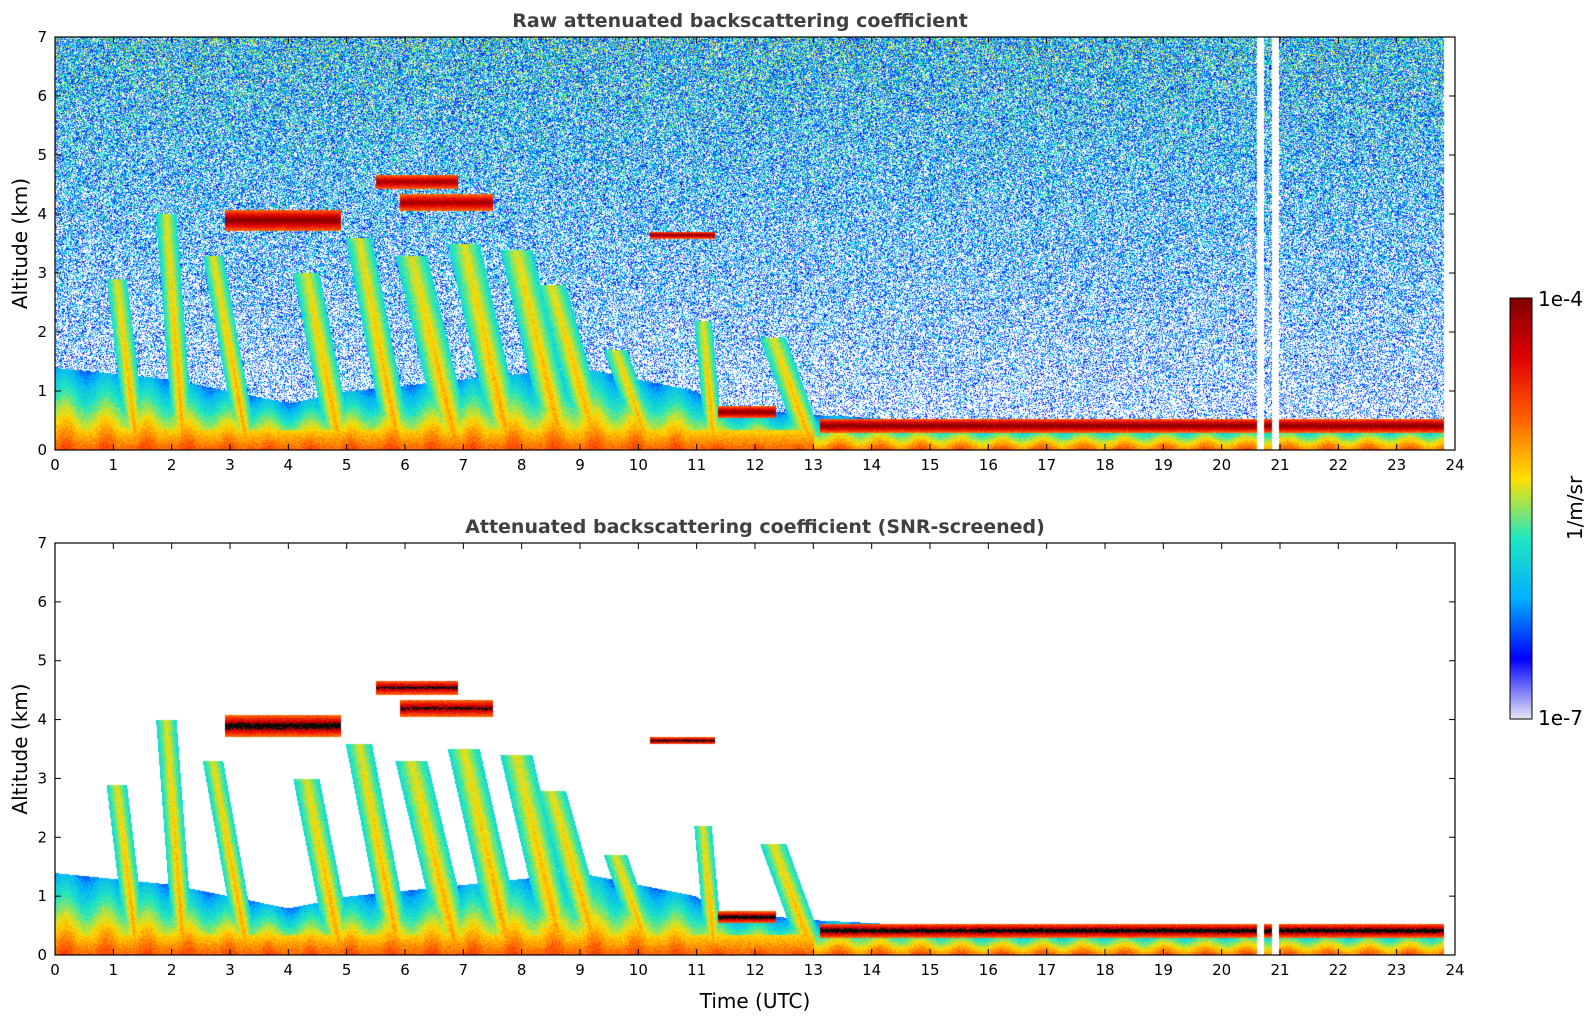  What do you see at coordinates (1575, 507) in the screenshot?
I see `colorbar-unit-label: 1/m/sr` at bounding box center [1575, 507].